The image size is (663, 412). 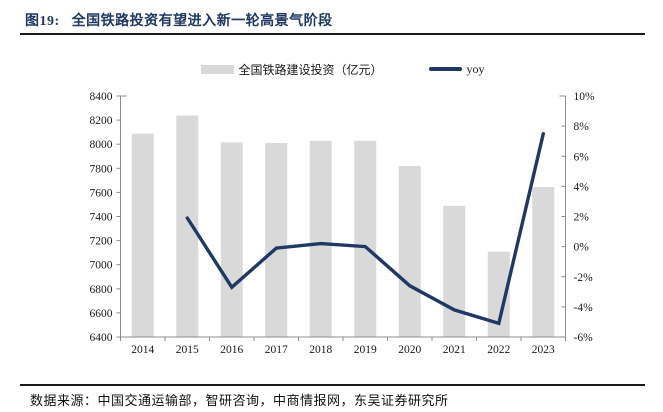 I want to click on y-left-tick-label: 8000, so click(x=101, y=145).